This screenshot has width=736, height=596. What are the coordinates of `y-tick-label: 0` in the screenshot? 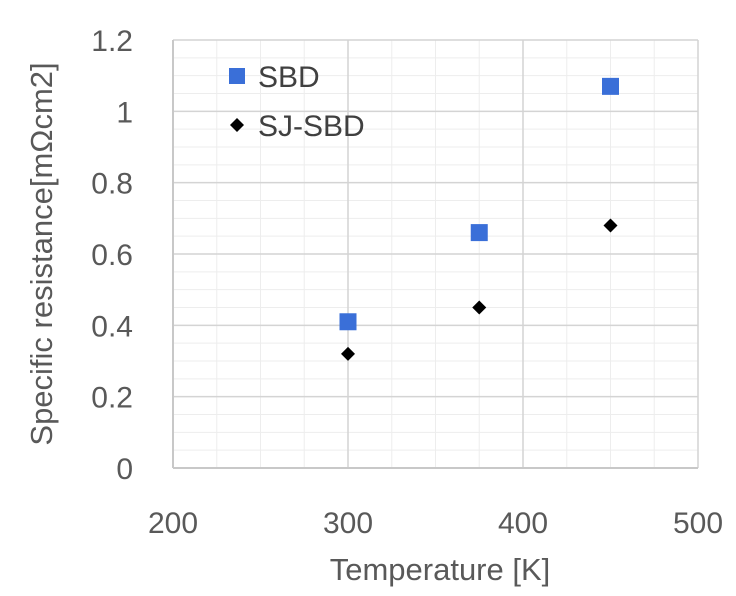 It's located at (124, 469).